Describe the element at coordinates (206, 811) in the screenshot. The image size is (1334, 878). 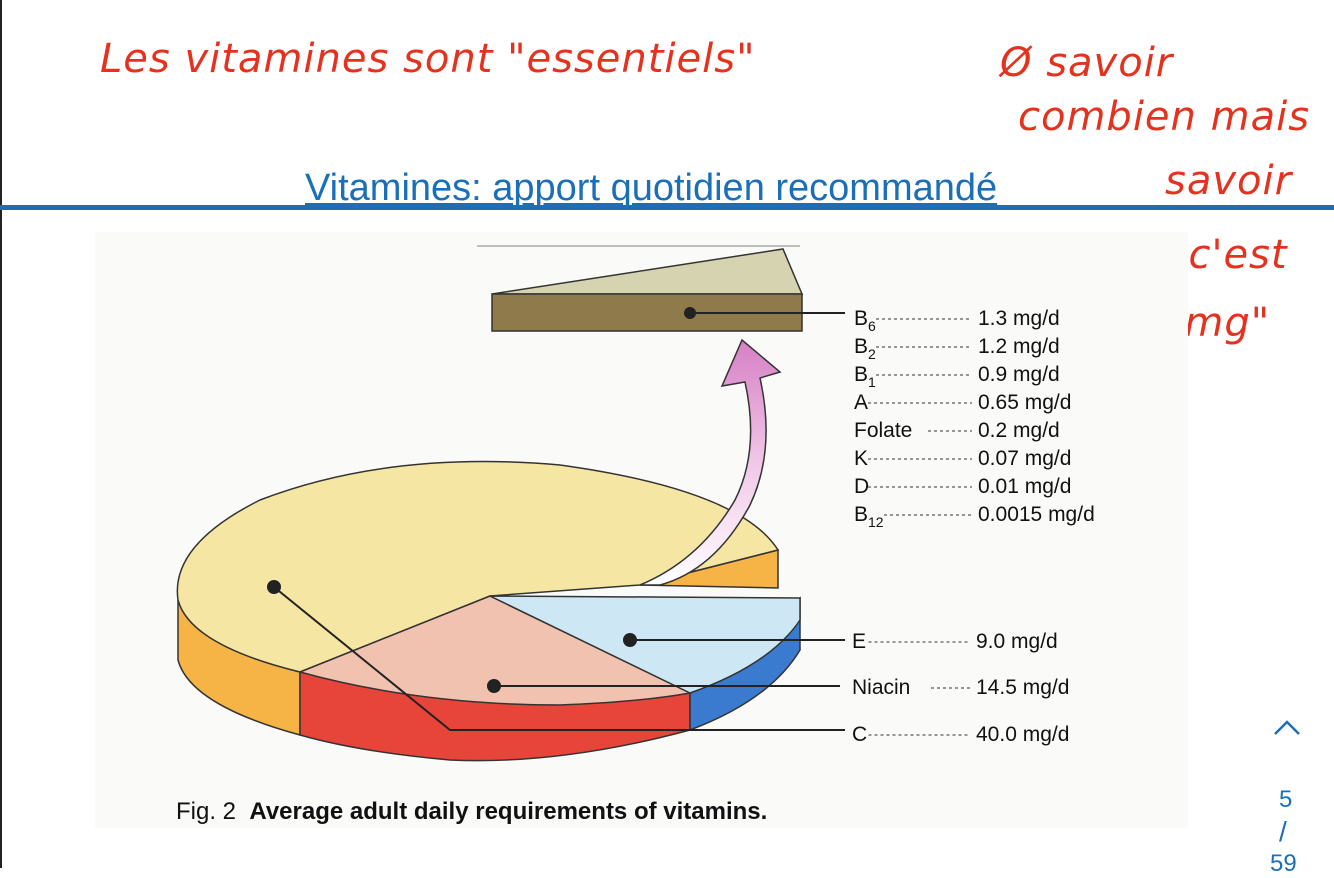
I see `caption-prefix: Fig. 2` at that location.